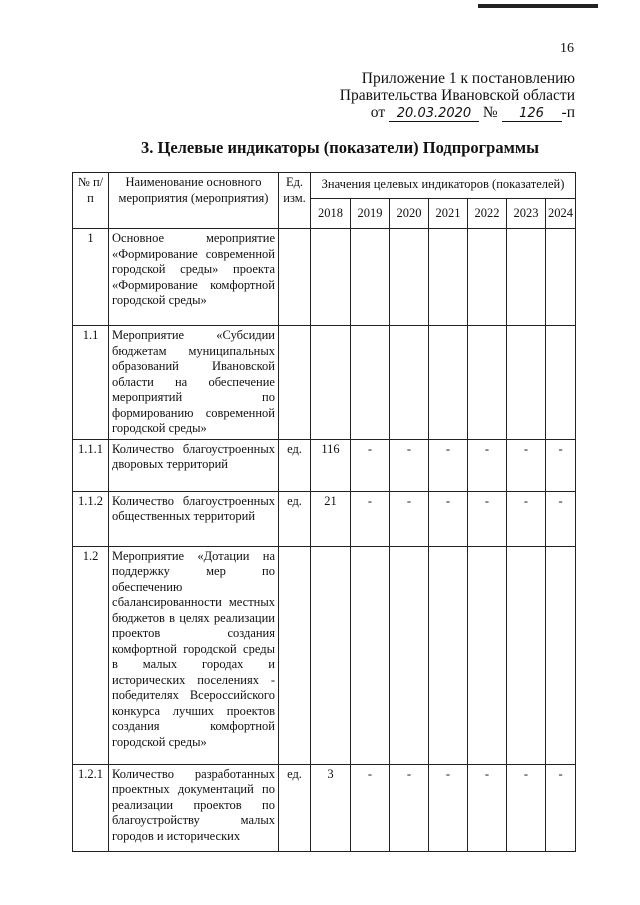  I want to click on header-year: 2018, so click(330, 213).